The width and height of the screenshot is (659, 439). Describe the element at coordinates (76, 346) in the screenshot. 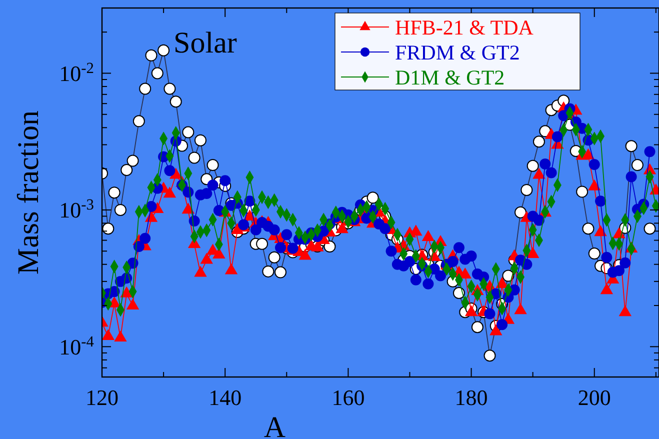

I see `y-tick-label: 10$^{-4}$` at that location.